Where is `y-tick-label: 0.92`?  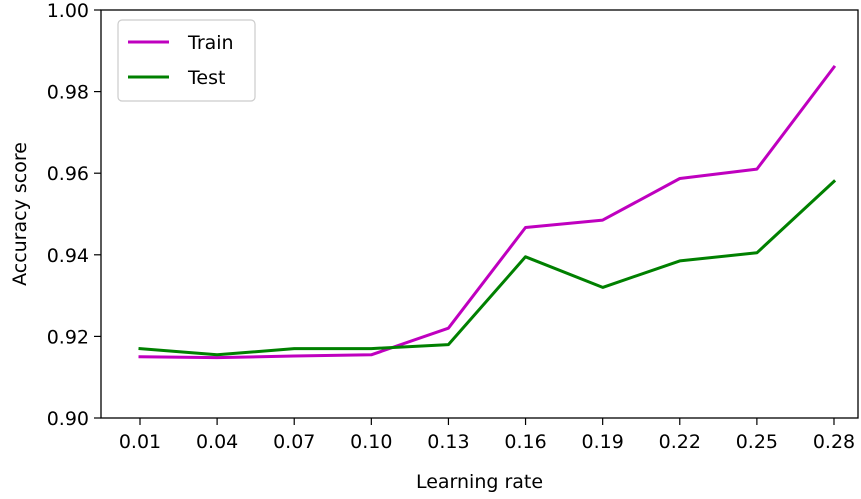
y-tick-label: 0.92 is located at coordinates (68, 337).